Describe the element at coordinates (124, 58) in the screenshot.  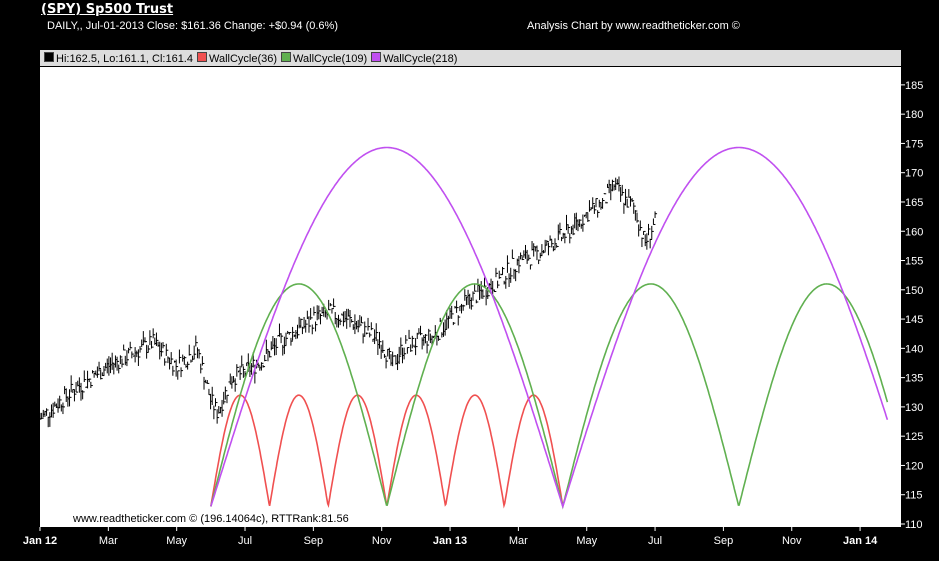
I see `legend-label: Hi:162.5, Lo:161.1, Cl:161.4` at that location.